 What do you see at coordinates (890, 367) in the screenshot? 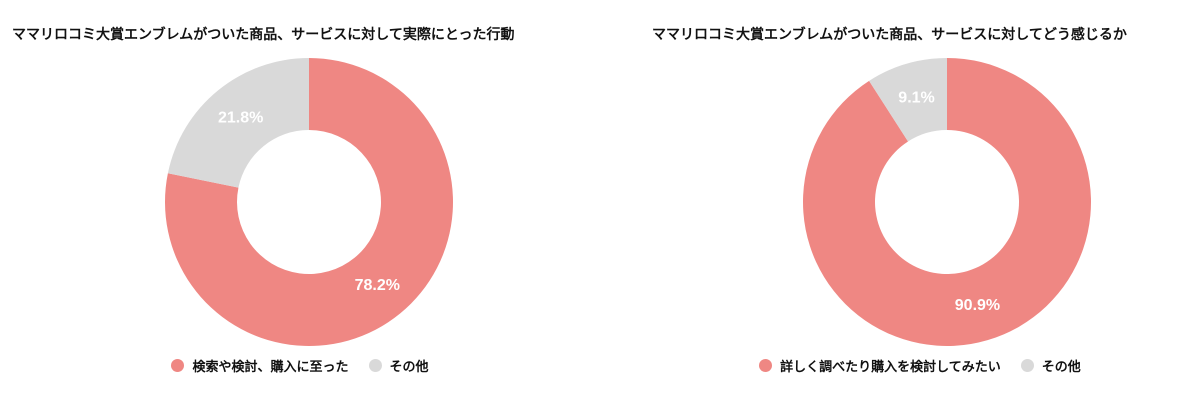
I see `legend-label: 詳しく調べたり購入を検討してみたい` at bounding box center [890, 367].